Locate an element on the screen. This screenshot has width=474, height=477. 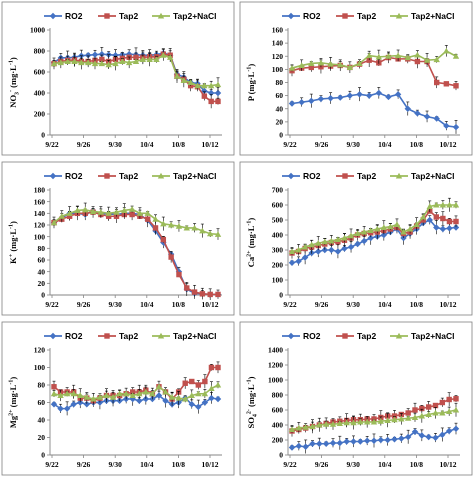
legend-label: Tap2+NaCl is located at coordinates (433, 176).